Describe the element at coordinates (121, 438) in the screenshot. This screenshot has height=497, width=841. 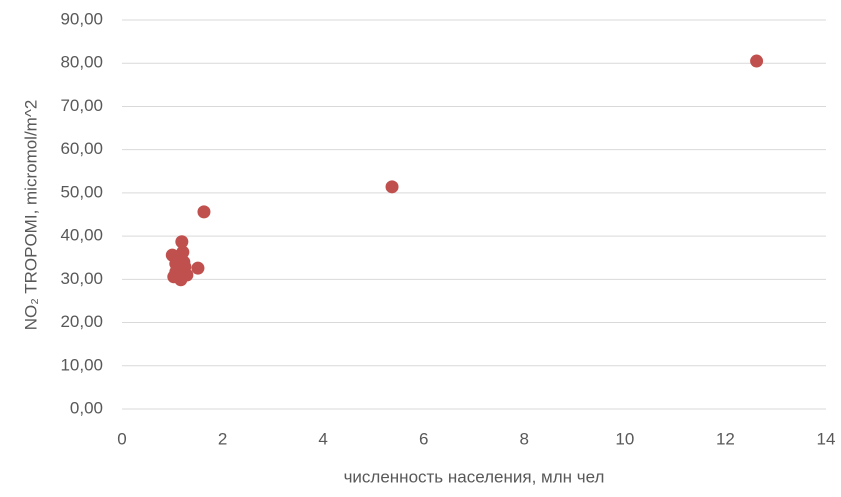
I see `x-tick-label: 0` at that location.